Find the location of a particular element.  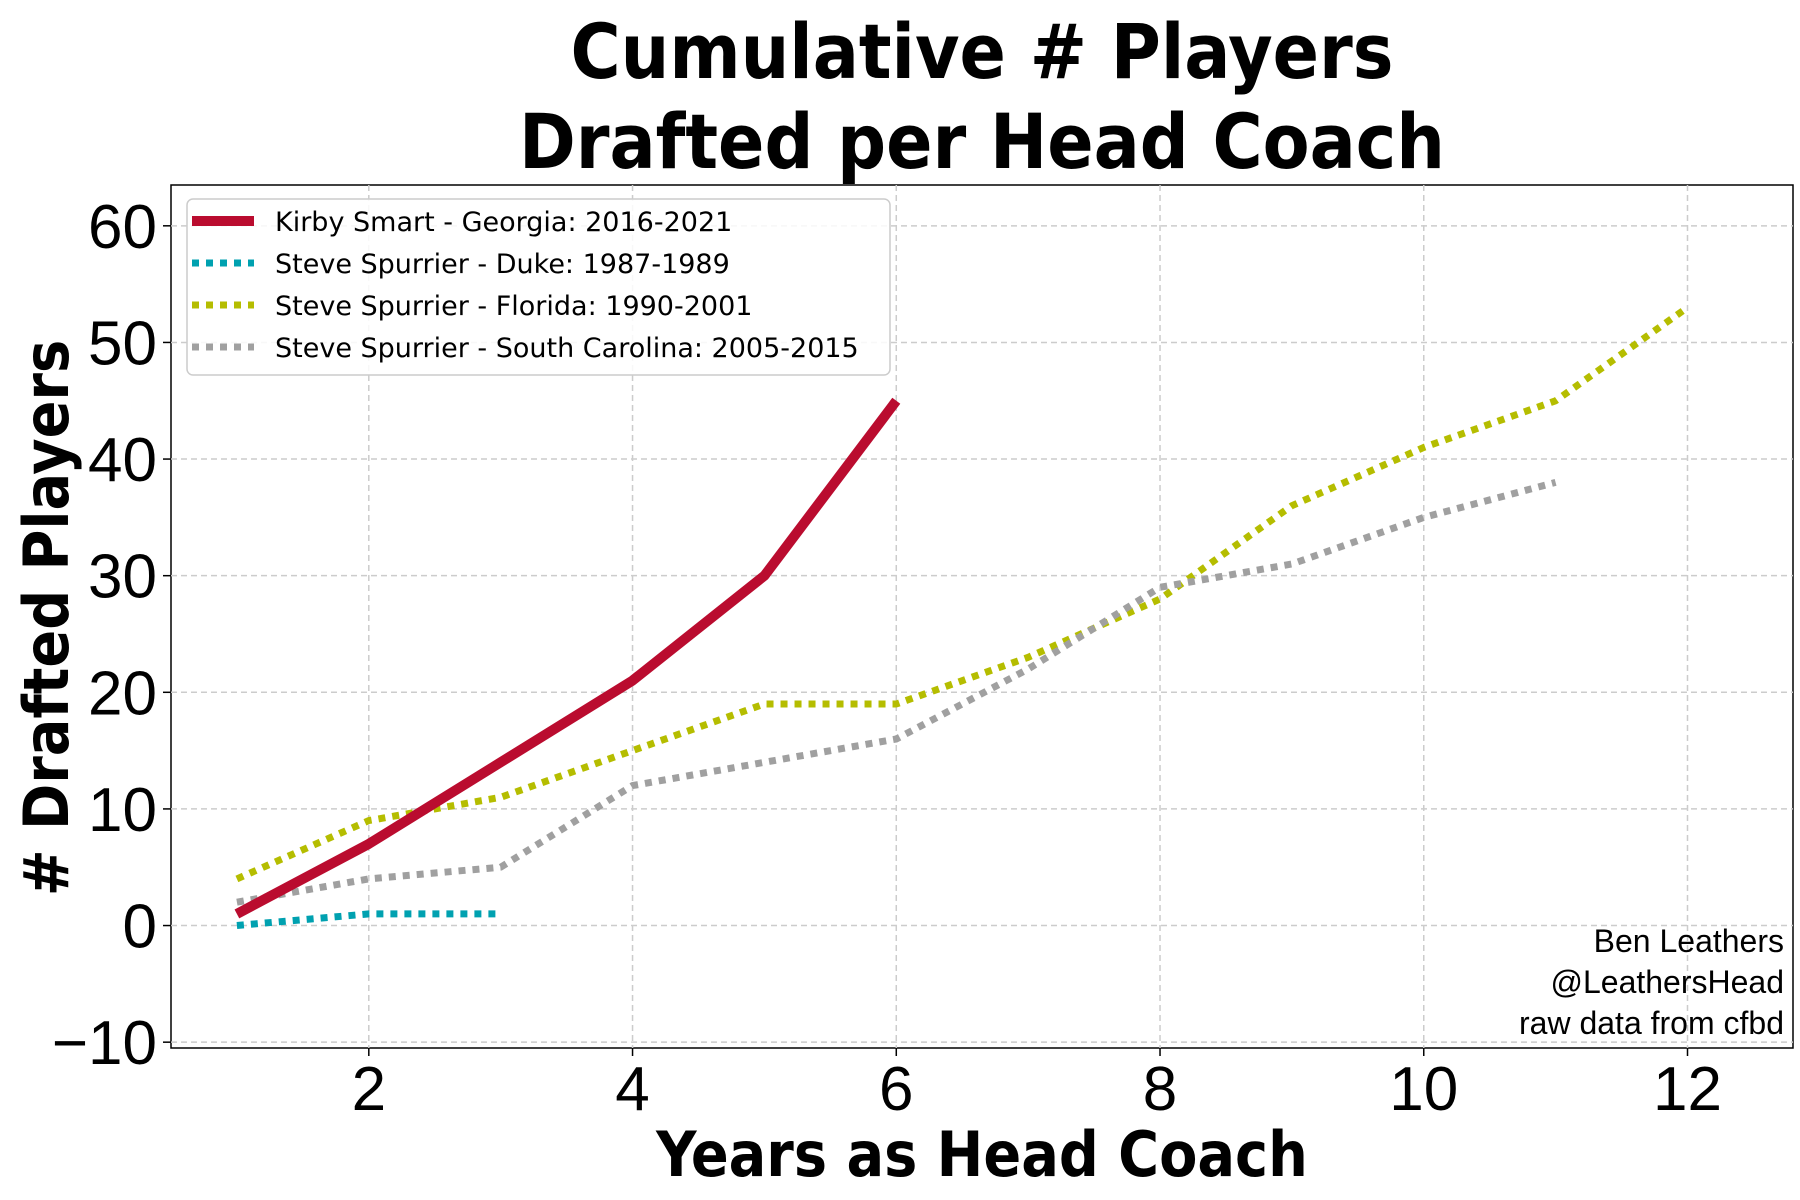

credit-author: Ben Leathers is located at coordinates (1689, 941).